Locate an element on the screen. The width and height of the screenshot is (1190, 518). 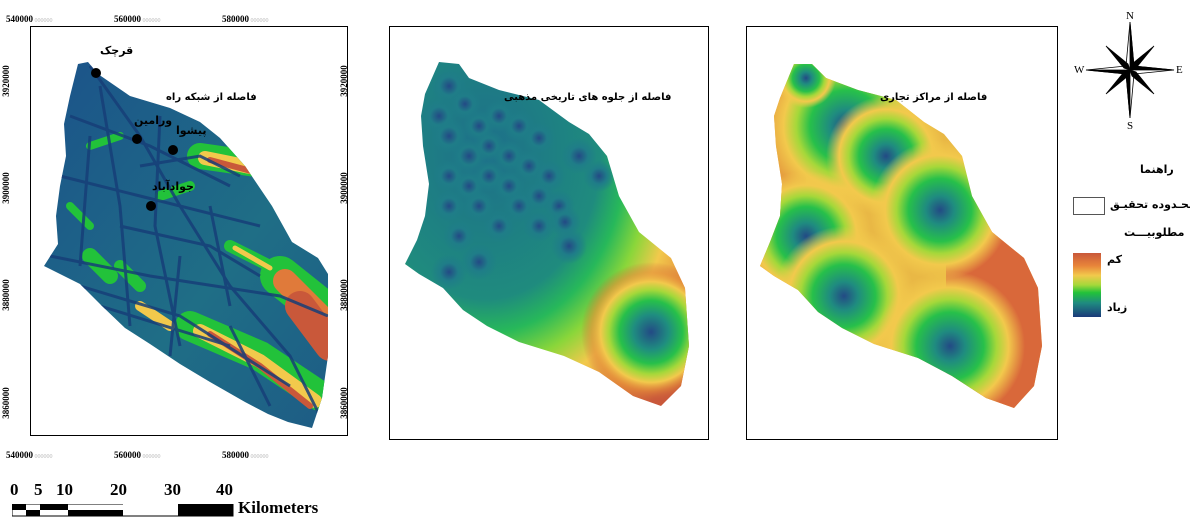
north-label: N is located at coordinates (1130, 16).